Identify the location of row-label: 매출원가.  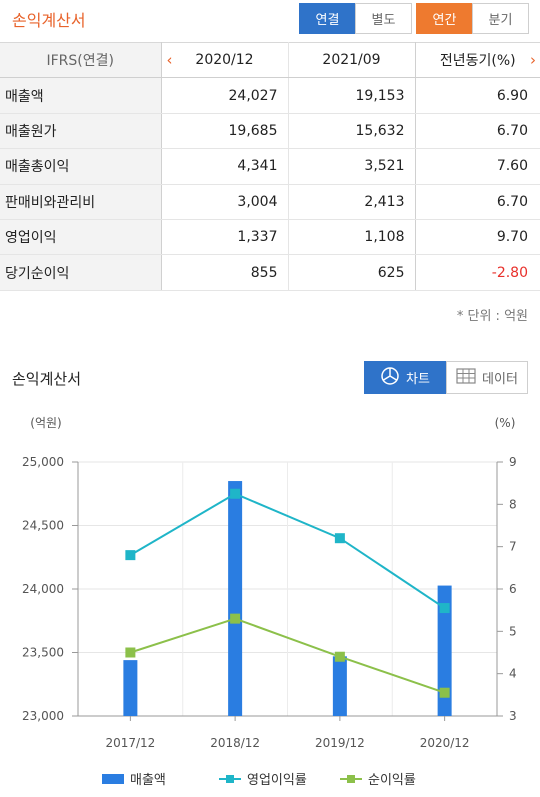
(81, 131).